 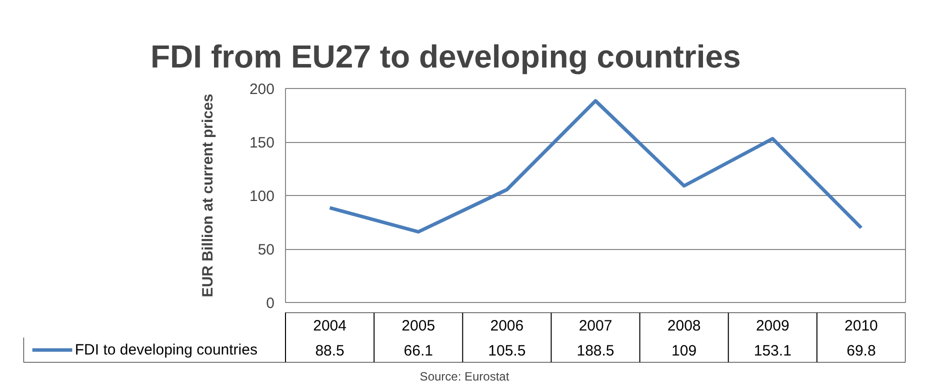 I want to click on x-tick-label: 2006, so click(x=507, y=326).